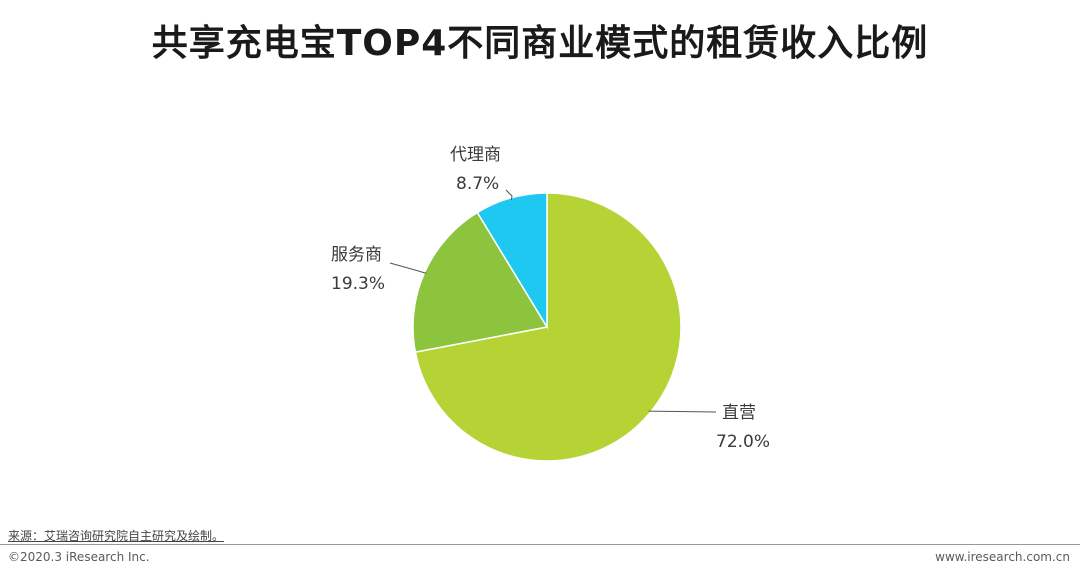 The height and width of the screenshot is (579, 1080). What do you see at coordinates (358, 284) in the screenshot?
I see `slice-value-fuwushang: 19.3%` at bounding box center [358, 284].